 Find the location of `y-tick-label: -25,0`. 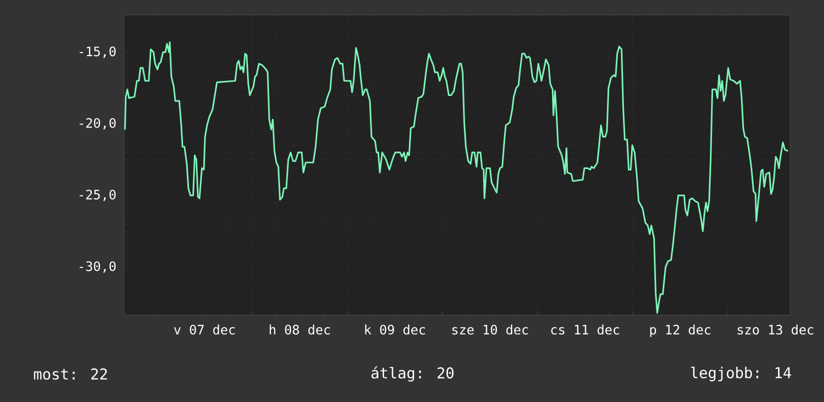

y-tick-label: -25,0 is located at coordinates (98, 196).